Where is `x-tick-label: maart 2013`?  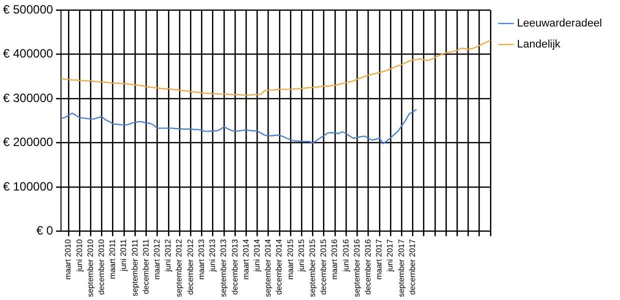 x-tick-label: maart 2013 is located at coordinates (201, 259).